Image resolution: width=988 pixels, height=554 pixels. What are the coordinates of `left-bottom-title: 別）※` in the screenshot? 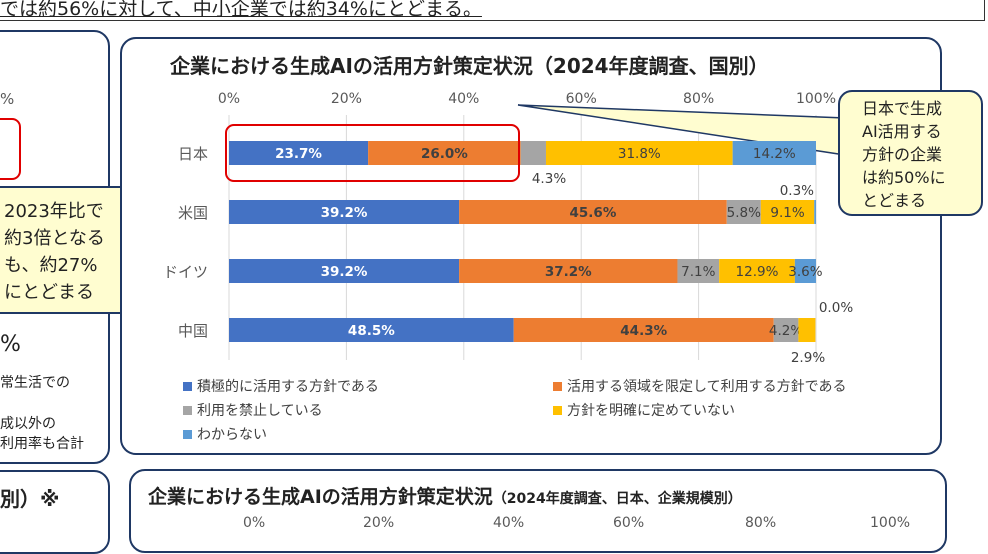 It's located at (30, 499).